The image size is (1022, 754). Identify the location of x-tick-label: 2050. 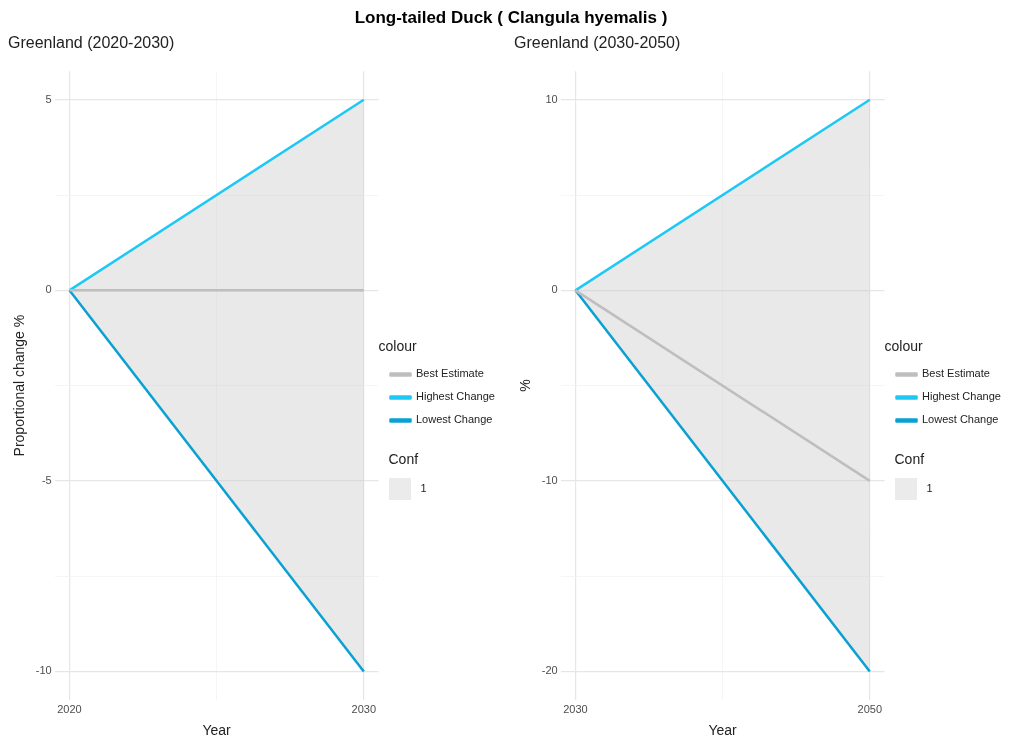
(870, 708).